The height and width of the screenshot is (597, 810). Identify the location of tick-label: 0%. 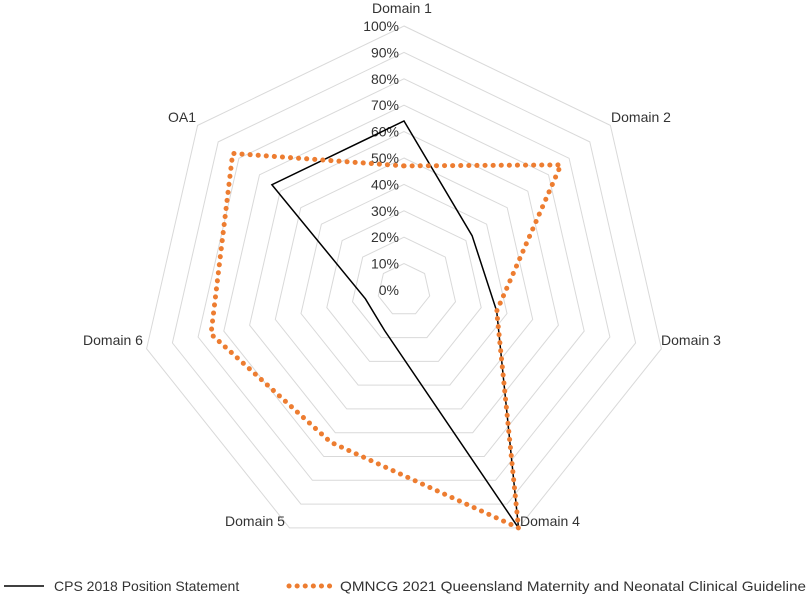
(389, 290).